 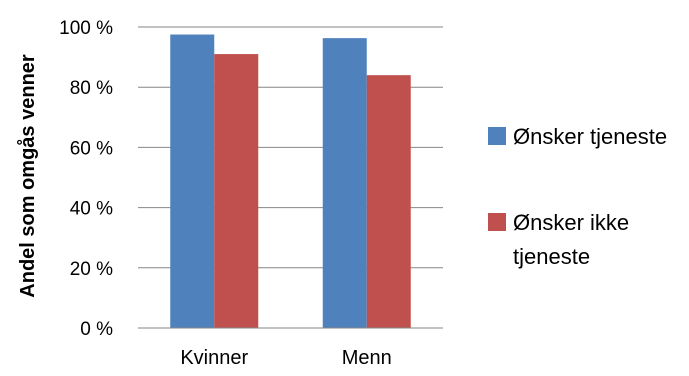 What do you see at coordinates (214, 358) in the screenshot?
I see `x-tick-label: Kvinner` at bounding box center [214, 358].